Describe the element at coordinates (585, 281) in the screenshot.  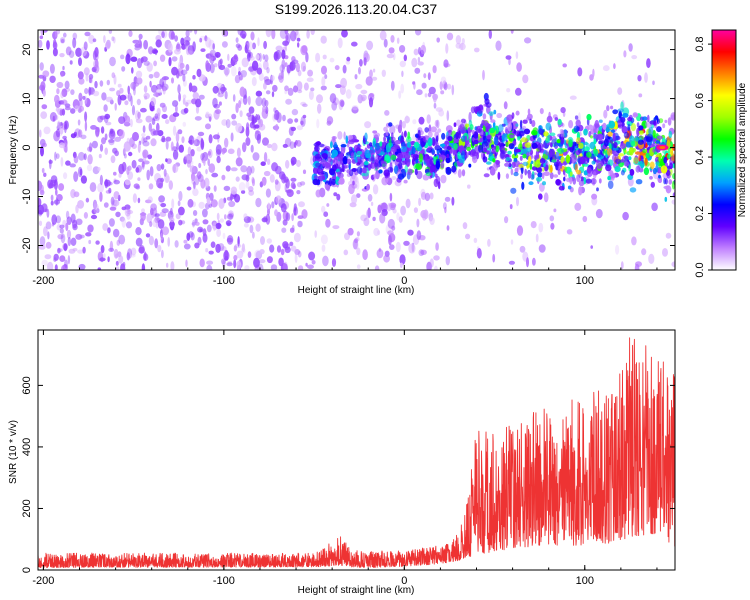
I see `spectrogram-x-tick-label: 100` at that location.